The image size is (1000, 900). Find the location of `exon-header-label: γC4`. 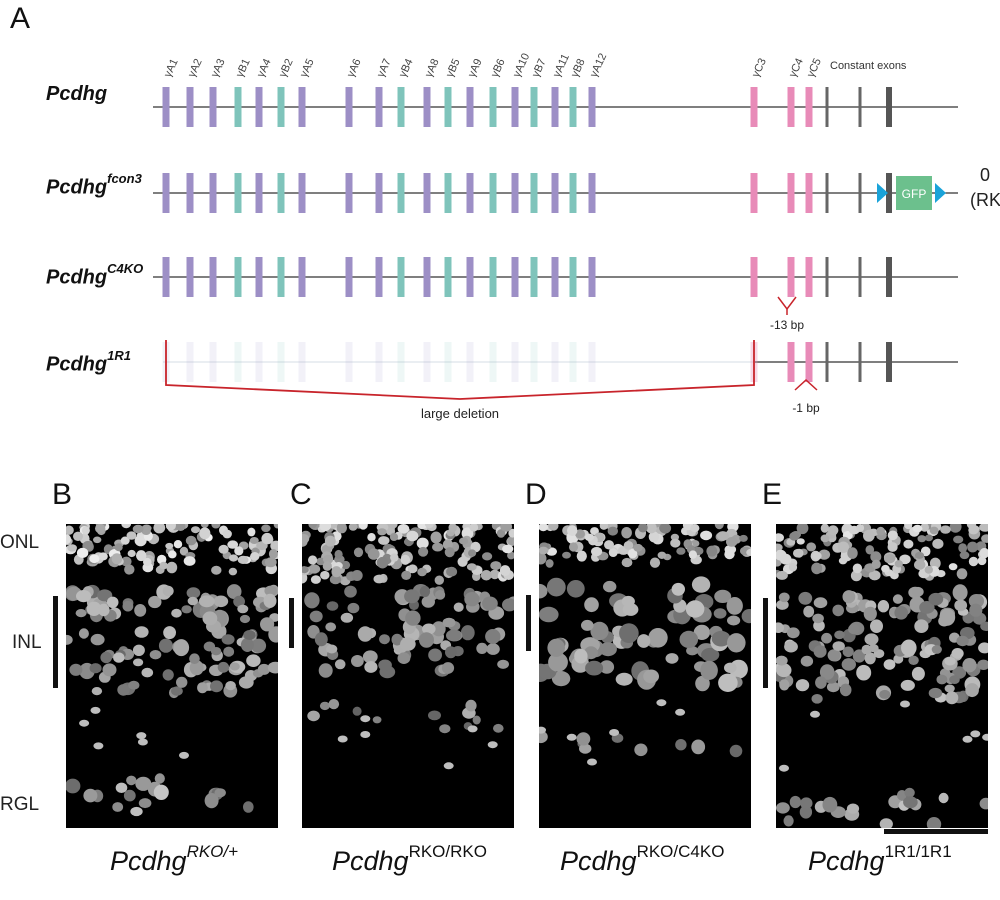

exon-header-label: γC4 is located at coordinates (796, 67).